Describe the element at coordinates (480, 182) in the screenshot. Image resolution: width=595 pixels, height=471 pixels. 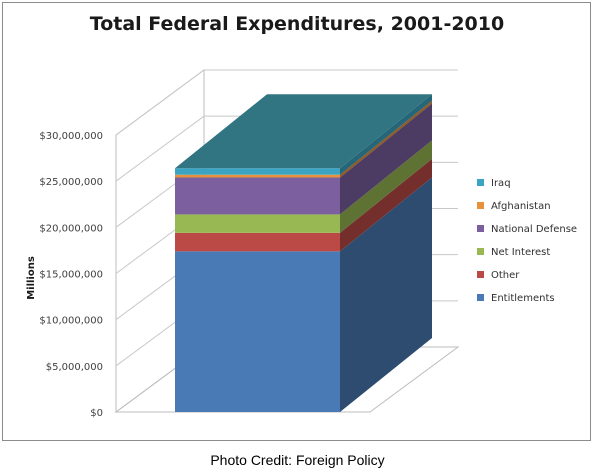
I see `legend-swatch-iraq` at that location.